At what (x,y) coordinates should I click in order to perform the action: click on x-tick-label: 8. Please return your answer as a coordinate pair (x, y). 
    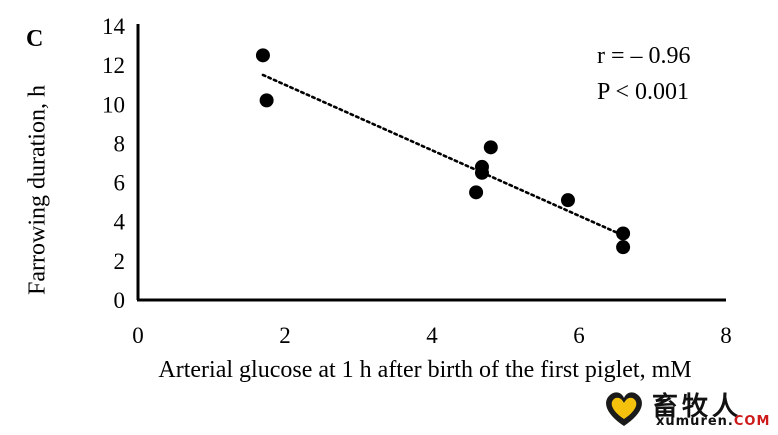
    Looking at the image, I should click on (726, 335).